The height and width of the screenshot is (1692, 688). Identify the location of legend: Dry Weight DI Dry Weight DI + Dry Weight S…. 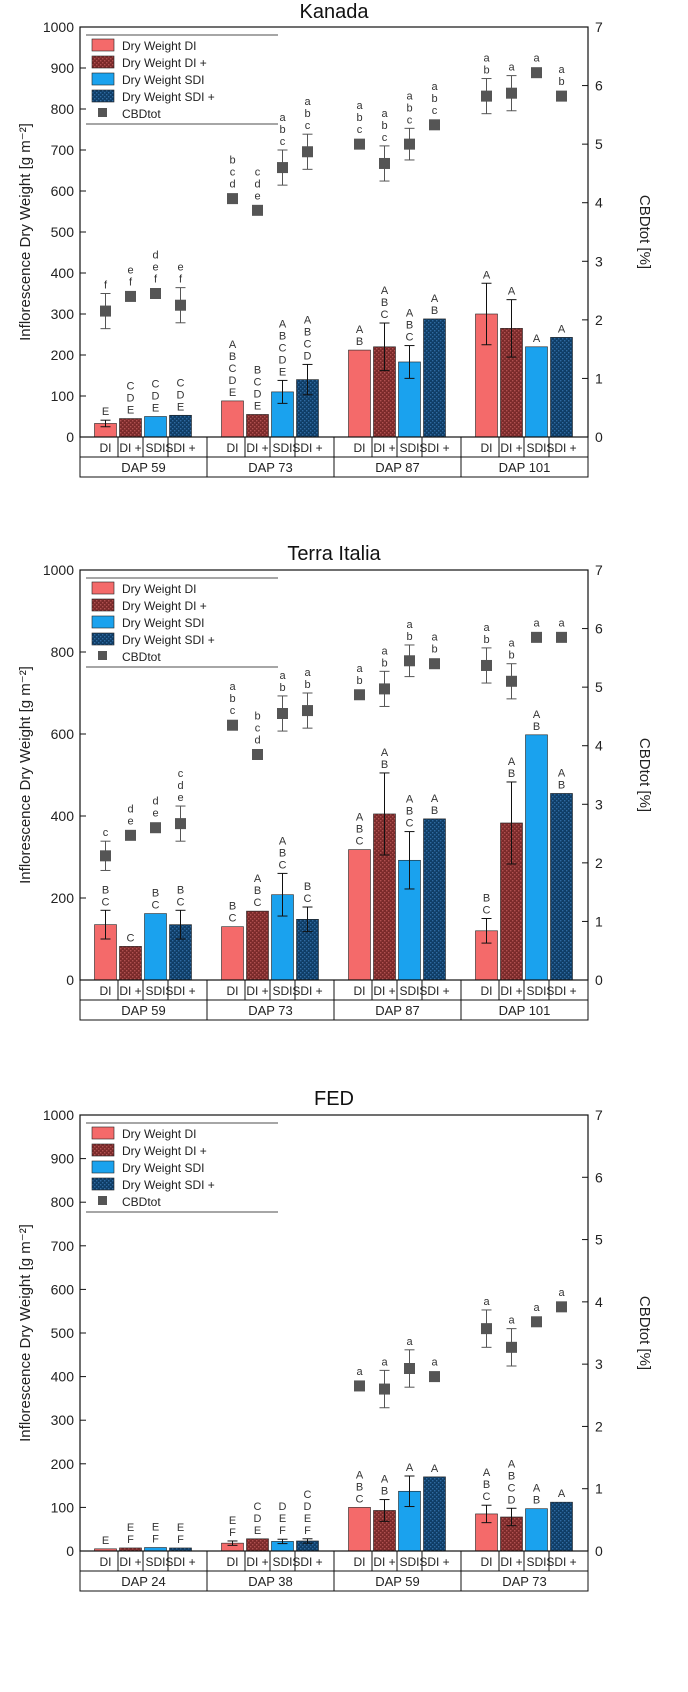
(182, 622).